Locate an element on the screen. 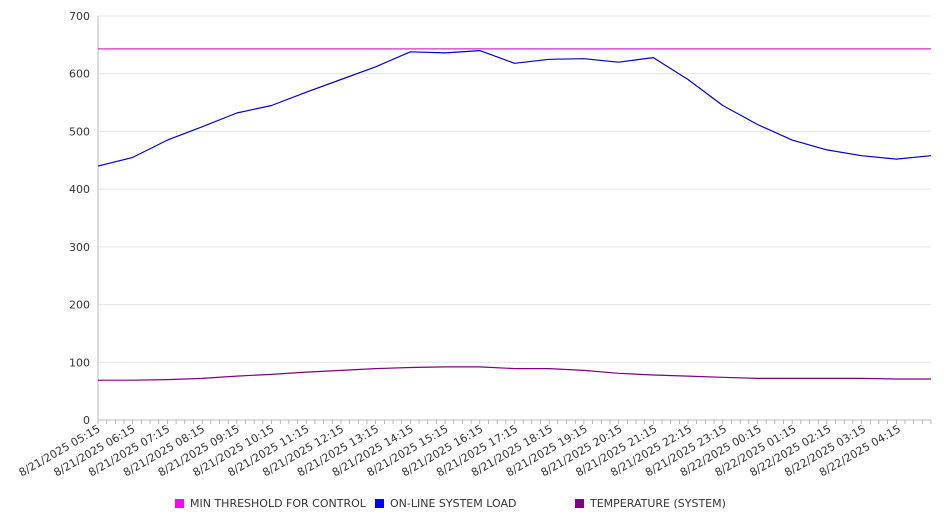 This screenshot has height=526, width=946. legend-swatch-temperature is located at coordinates (579, 503).